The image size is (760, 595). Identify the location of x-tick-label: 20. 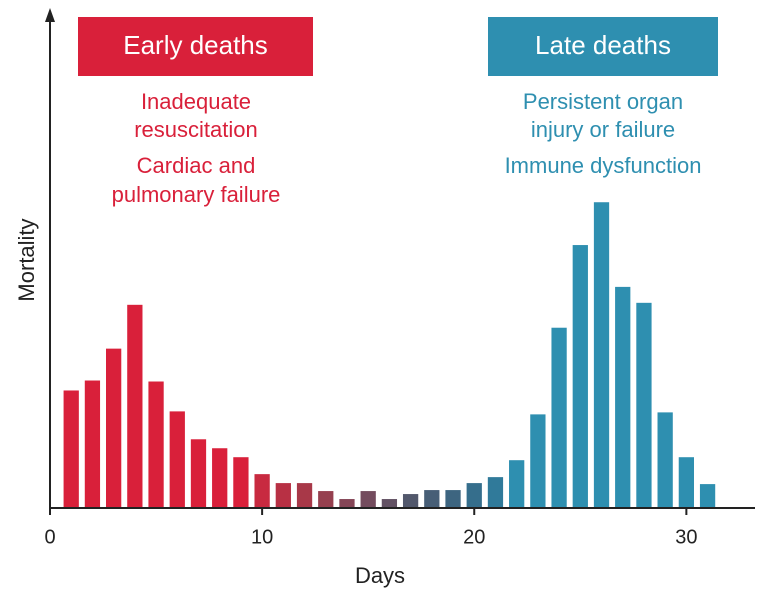
(474, 537).